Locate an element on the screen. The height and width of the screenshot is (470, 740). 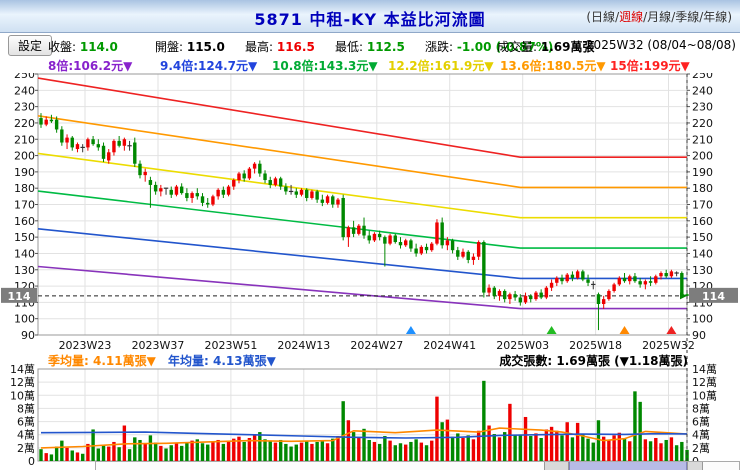
stat-5: 成交量: 1.69萬張 is located at coordinates (546, 47).